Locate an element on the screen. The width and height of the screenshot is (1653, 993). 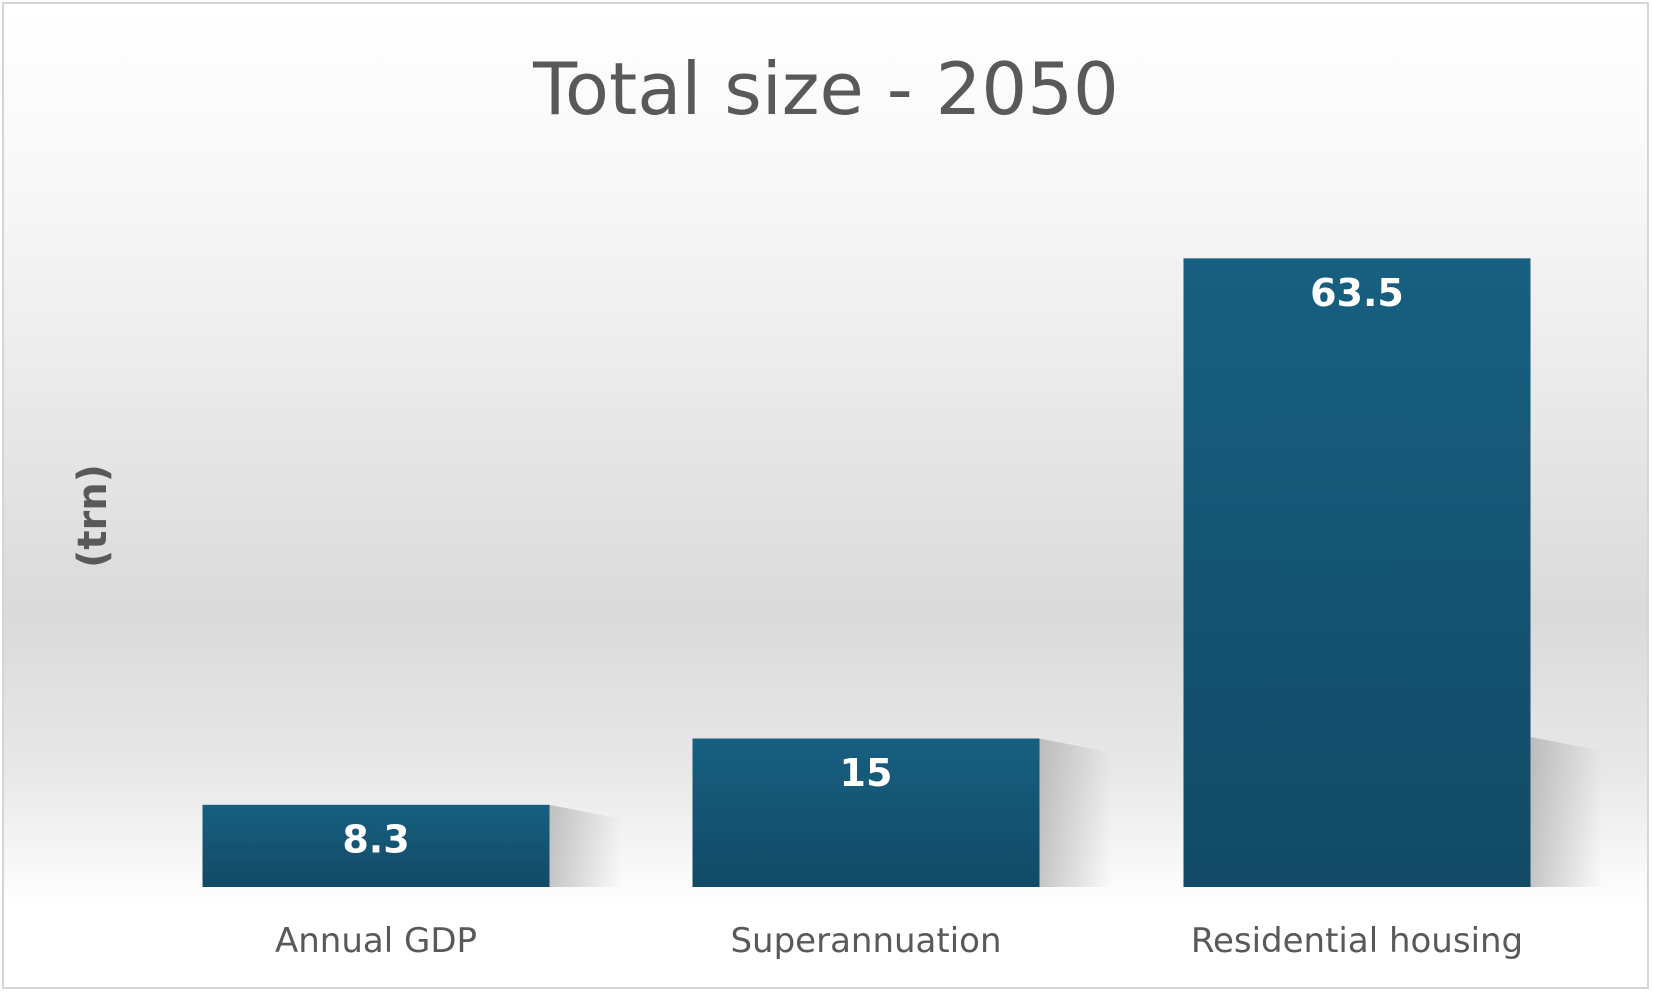
data-label-annual-gdp: 8.3 is located at coordinates (375, 839).